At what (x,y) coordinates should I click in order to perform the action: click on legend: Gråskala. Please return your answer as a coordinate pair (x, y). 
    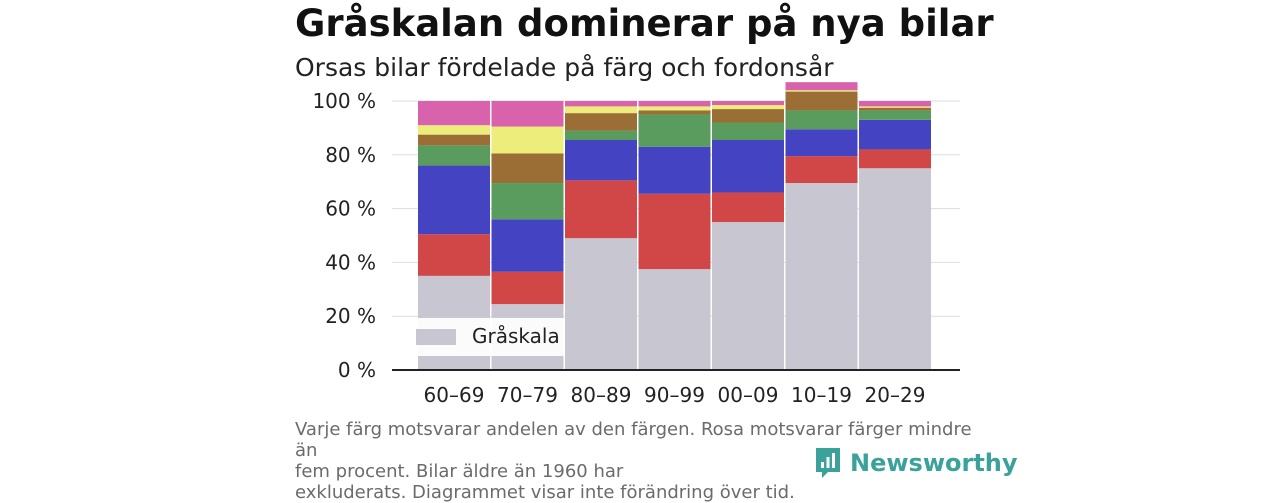
    Looking at the image, I should click on (485, 337).